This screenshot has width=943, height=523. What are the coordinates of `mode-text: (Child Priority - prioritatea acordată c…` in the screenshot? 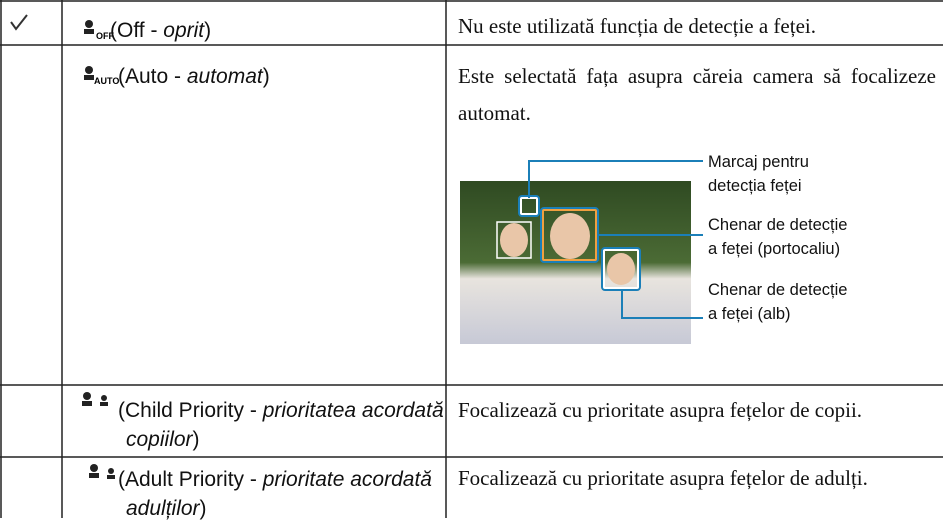 It's located at (281, 425).